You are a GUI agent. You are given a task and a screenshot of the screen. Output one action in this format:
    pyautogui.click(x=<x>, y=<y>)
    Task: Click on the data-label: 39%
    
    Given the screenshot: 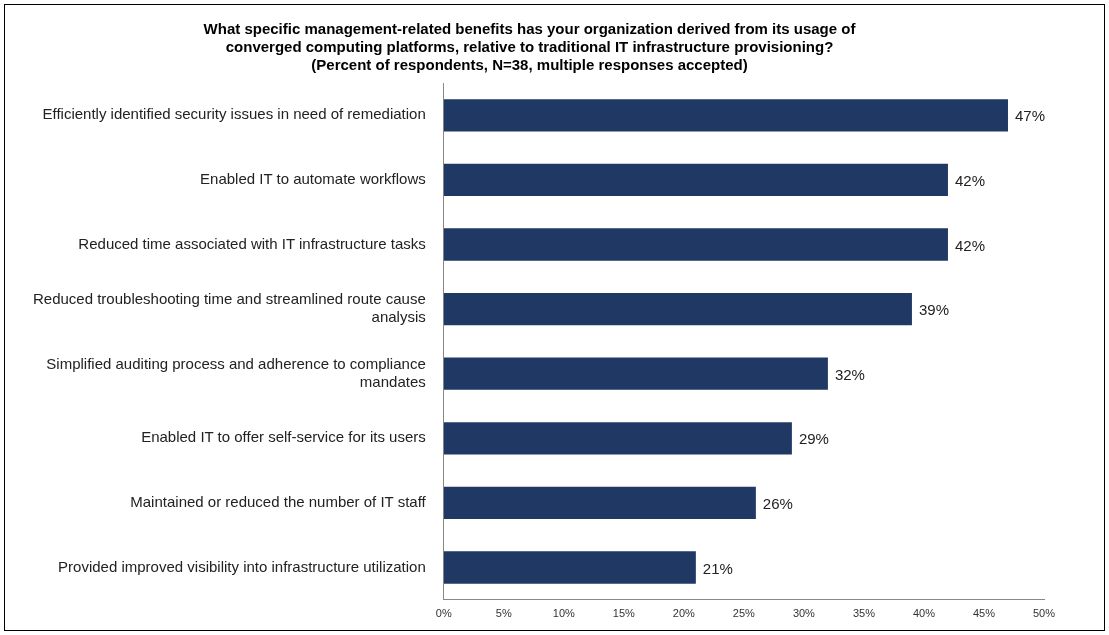 What is the action you would take?
    pyautogui.click(x=933, y=310)
    